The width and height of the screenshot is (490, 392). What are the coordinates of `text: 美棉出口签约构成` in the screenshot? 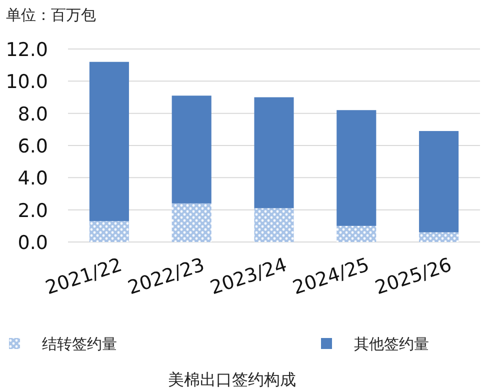 It's located at (232, 379).